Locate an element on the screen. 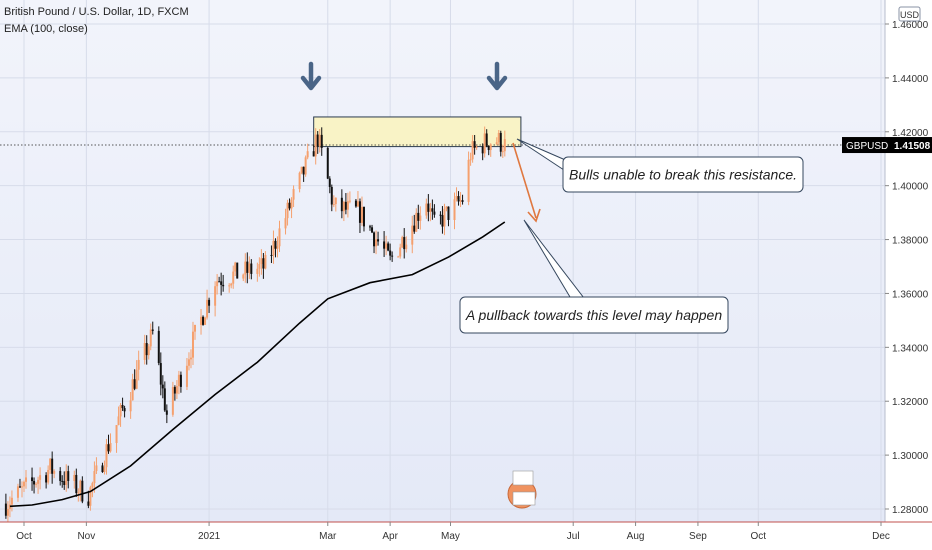 The width and height of the screenshot is (932, 550). x-tick-label: Apr is located at coordinates (390, 536).